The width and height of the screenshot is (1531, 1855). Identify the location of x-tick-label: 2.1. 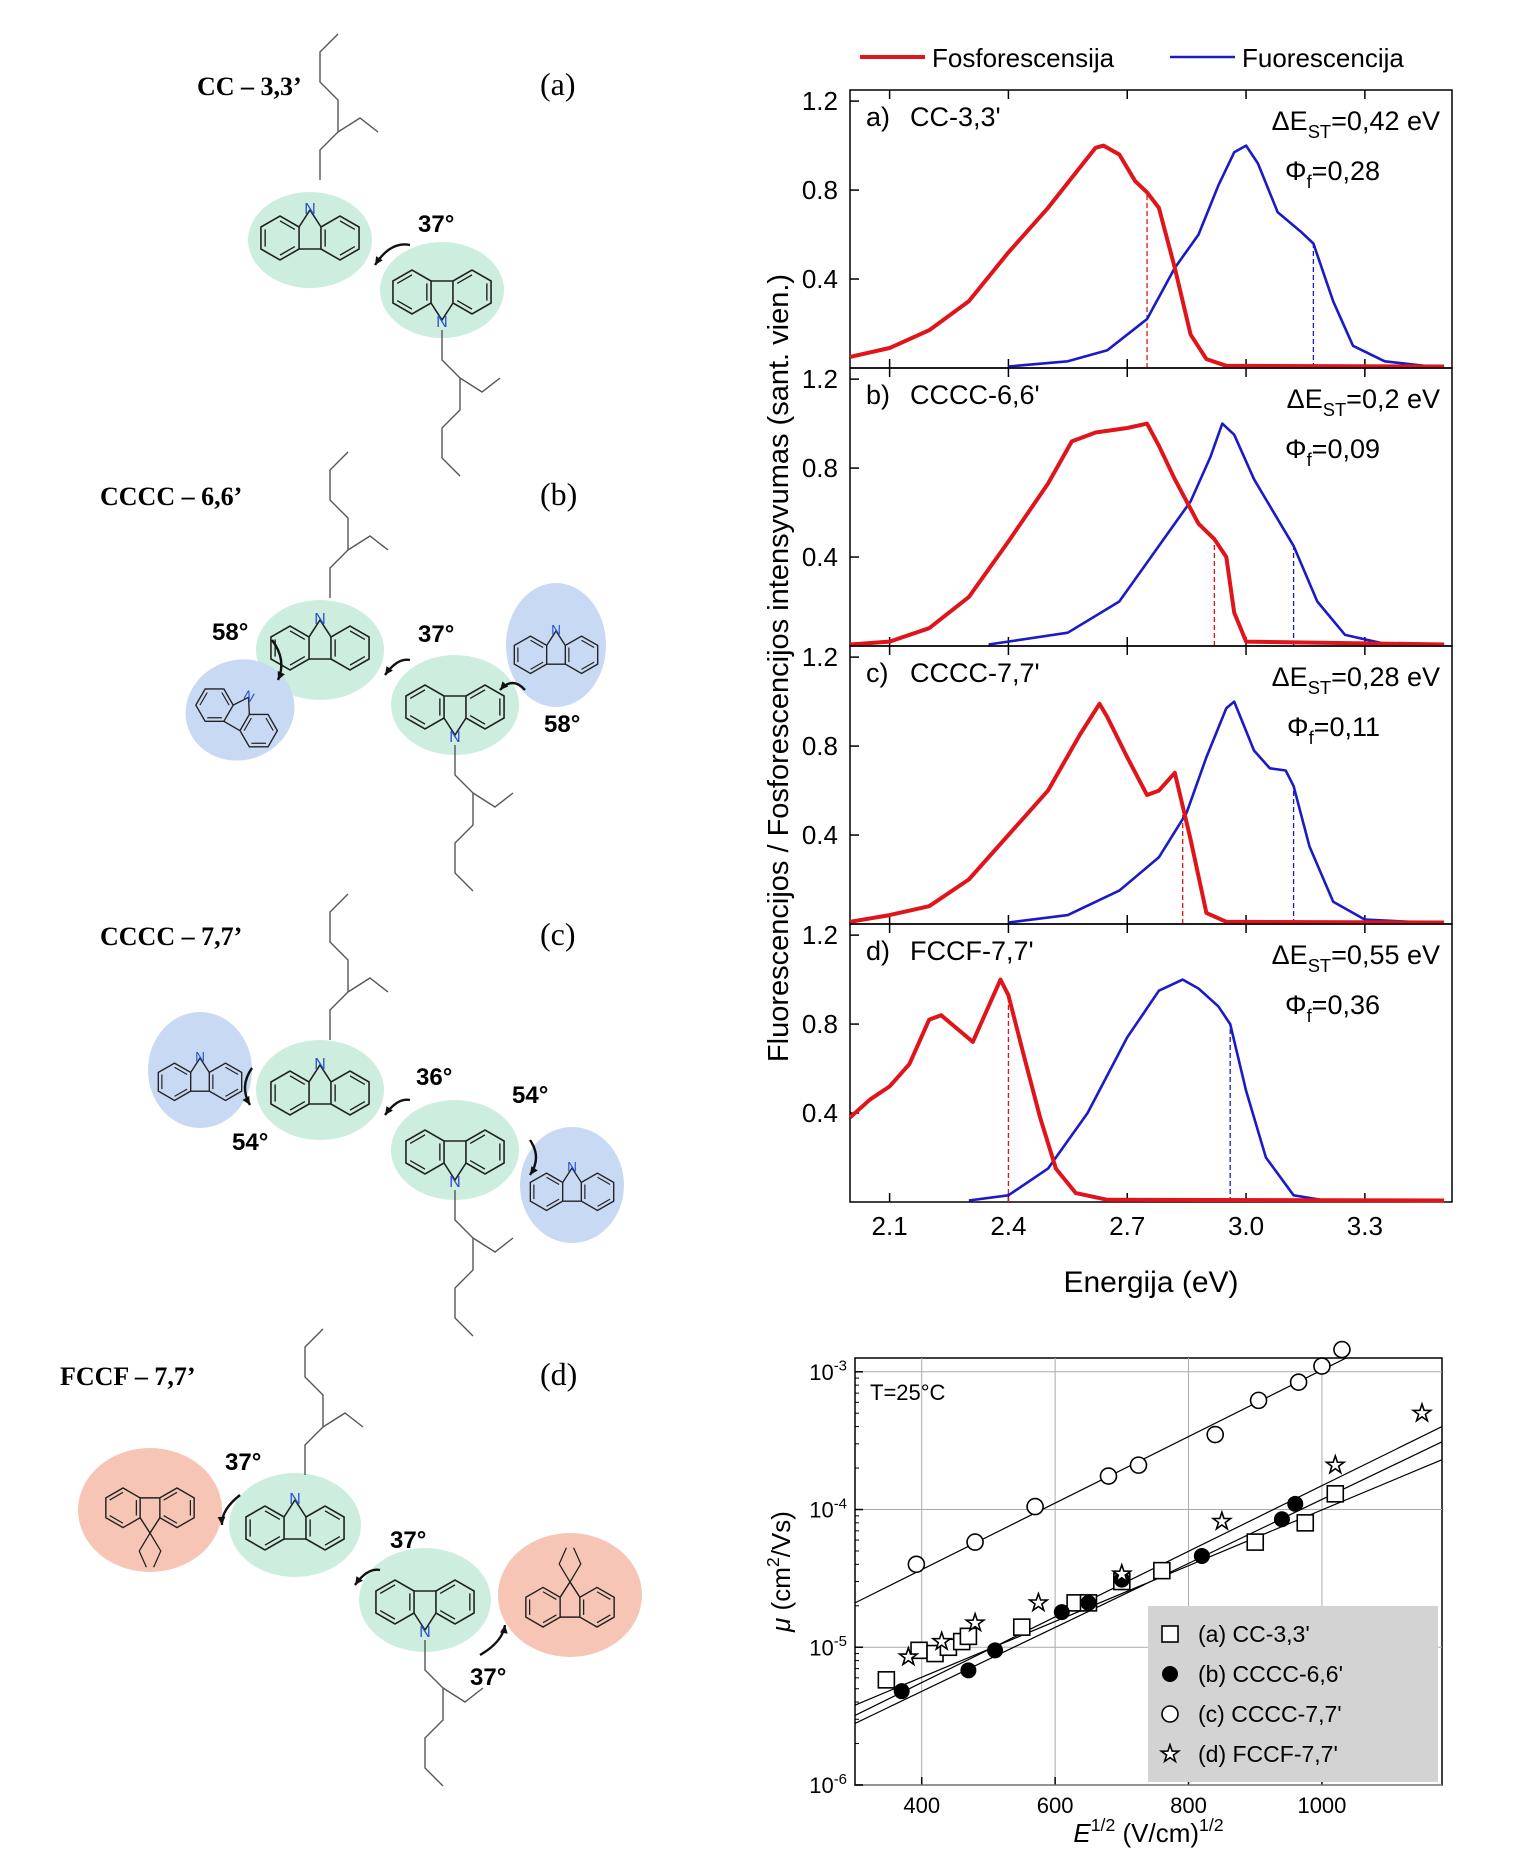
(890, 1226).